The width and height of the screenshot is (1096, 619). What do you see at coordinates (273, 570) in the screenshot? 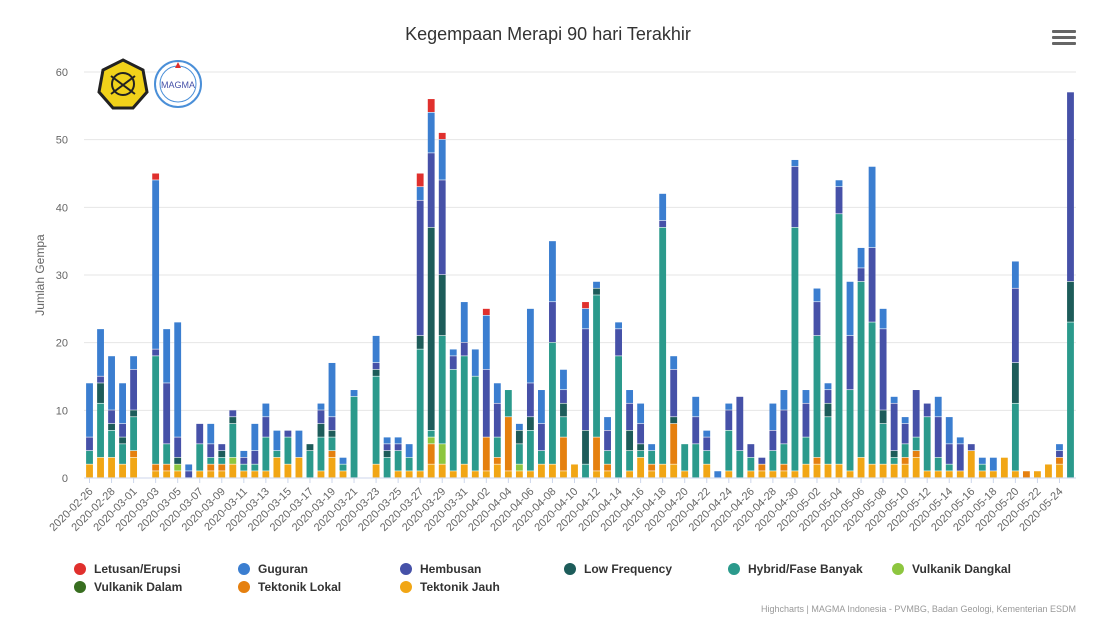
I see `legend-item: Guguran` at bounding box center [273, 570].